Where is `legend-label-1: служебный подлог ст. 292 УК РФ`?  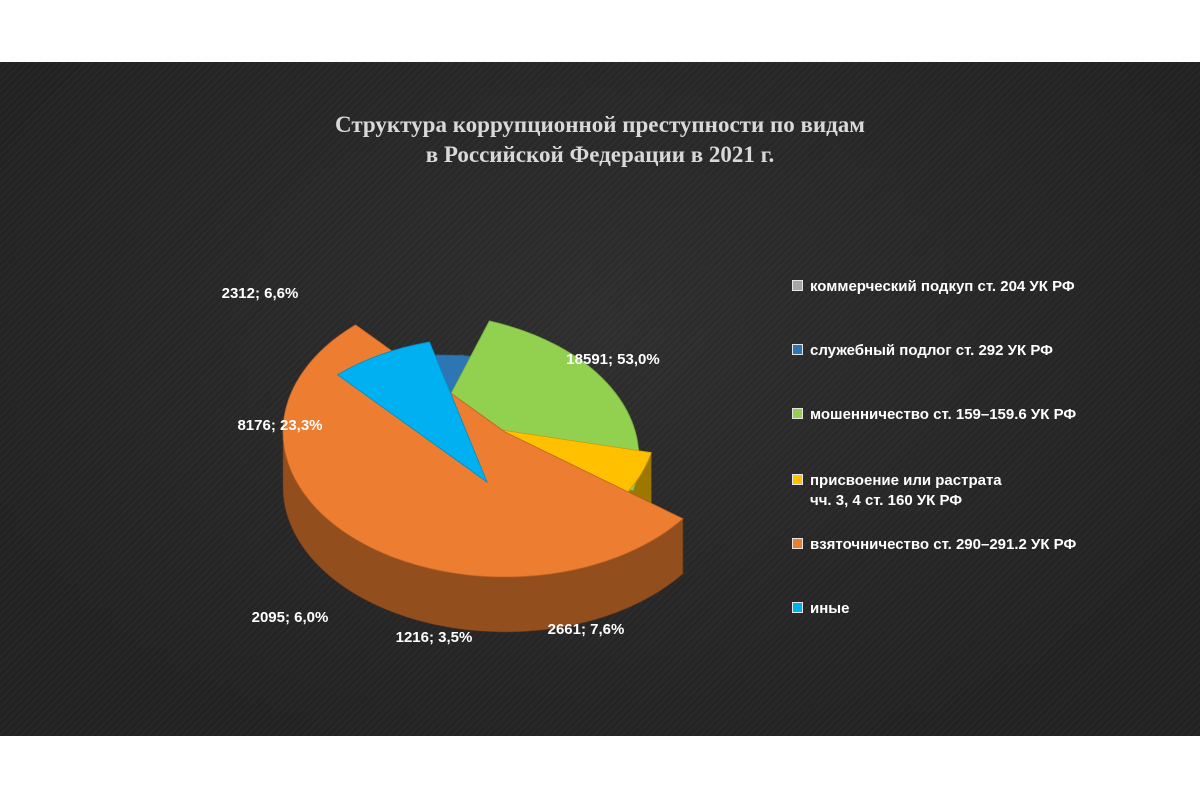 legend-label-1: служебный подлог ст. 292 УК РФ is located at coordinates (931, 350).